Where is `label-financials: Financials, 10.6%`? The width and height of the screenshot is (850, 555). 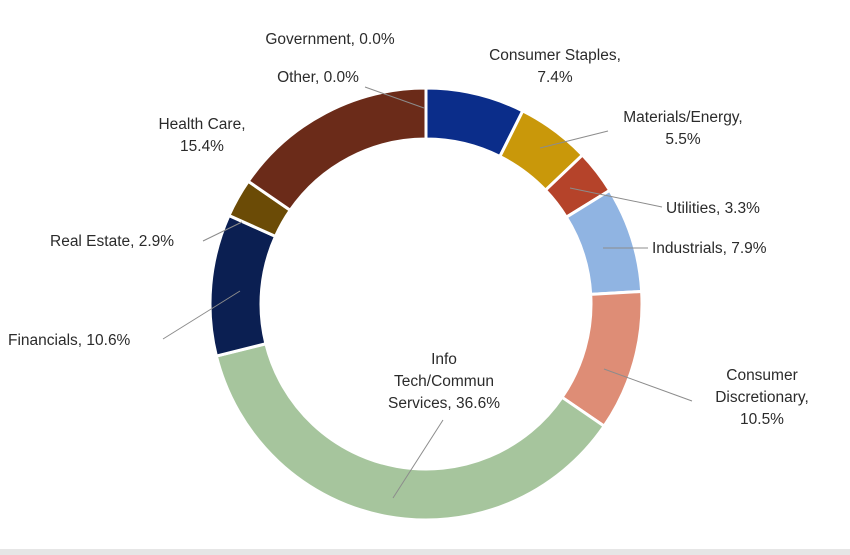
label-financials: Financials, 10.6% is located at coordinates (69, 340).